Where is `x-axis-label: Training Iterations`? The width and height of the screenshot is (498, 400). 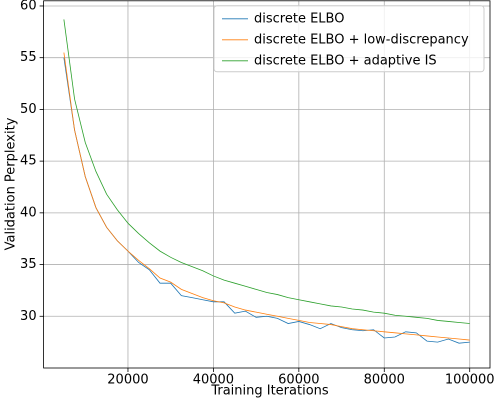 x-axis-label: Training Iterations is located at coordinates (269, 391).